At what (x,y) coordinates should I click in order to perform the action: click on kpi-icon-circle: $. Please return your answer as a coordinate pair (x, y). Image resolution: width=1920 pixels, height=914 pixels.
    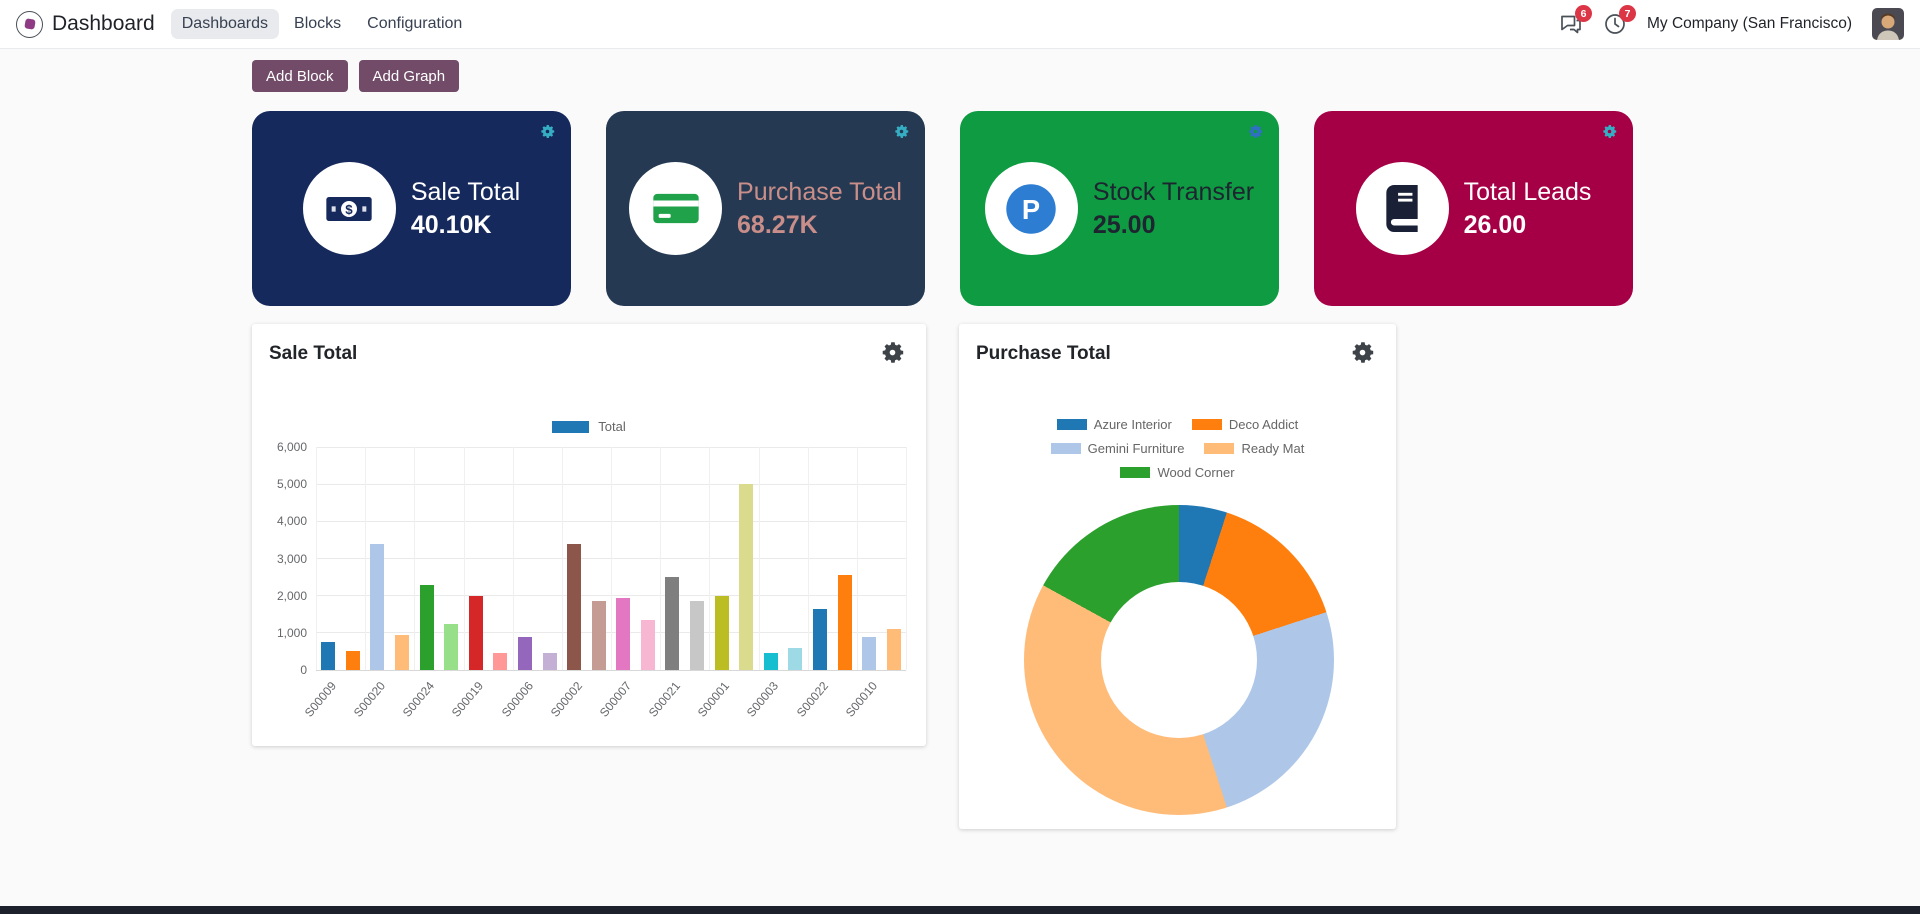
    Looking at the image, I should click on (349, 208).